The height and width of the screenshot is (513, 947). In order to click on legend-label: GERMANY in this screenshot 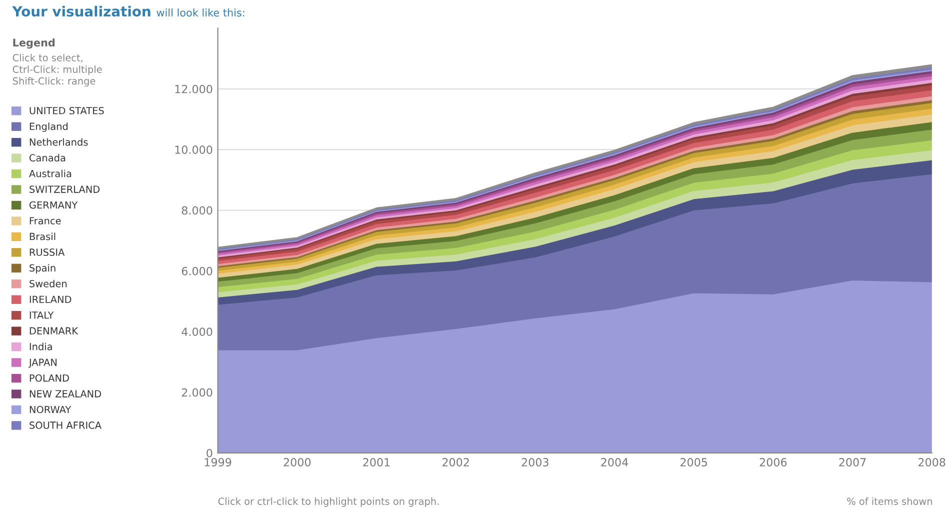, I will do `click(54, 205)`.